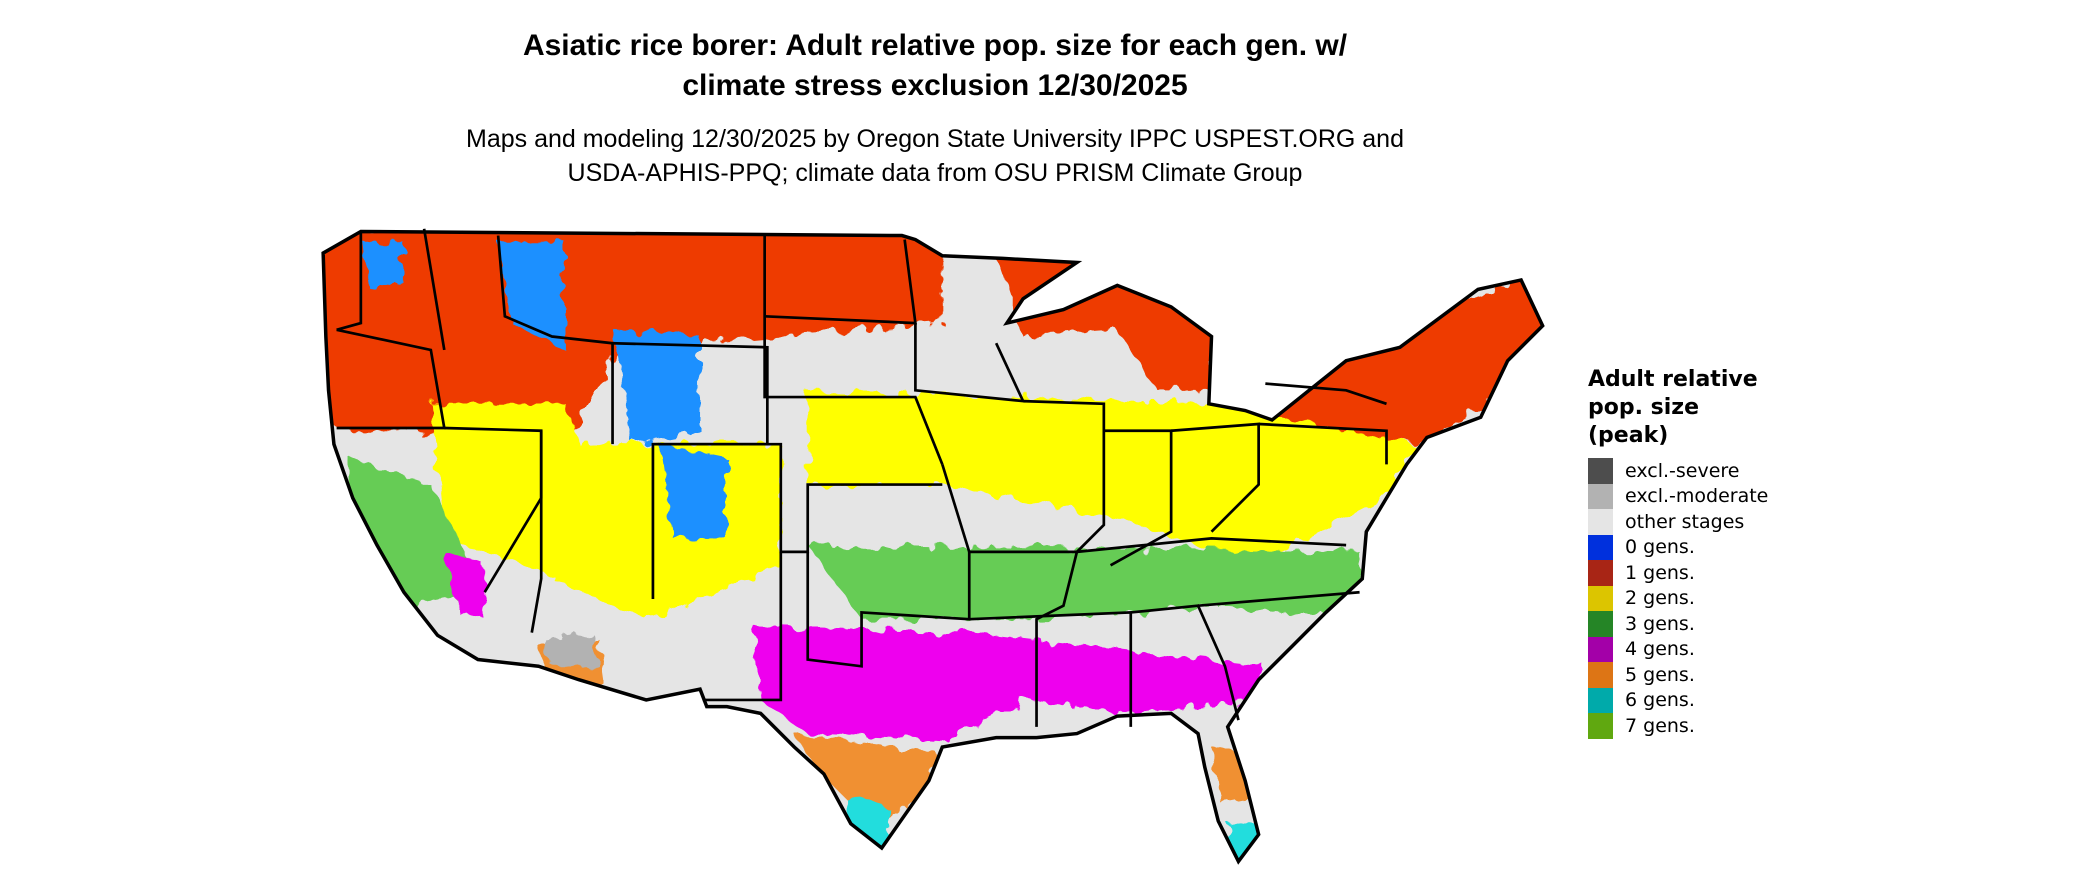 The width and height of the screenshot is (2100, 892). What do you see at coordinates (1660, 674) in the screenshot?
I see `legend-label: 5 gens.` at bounding box center [1660, 674].